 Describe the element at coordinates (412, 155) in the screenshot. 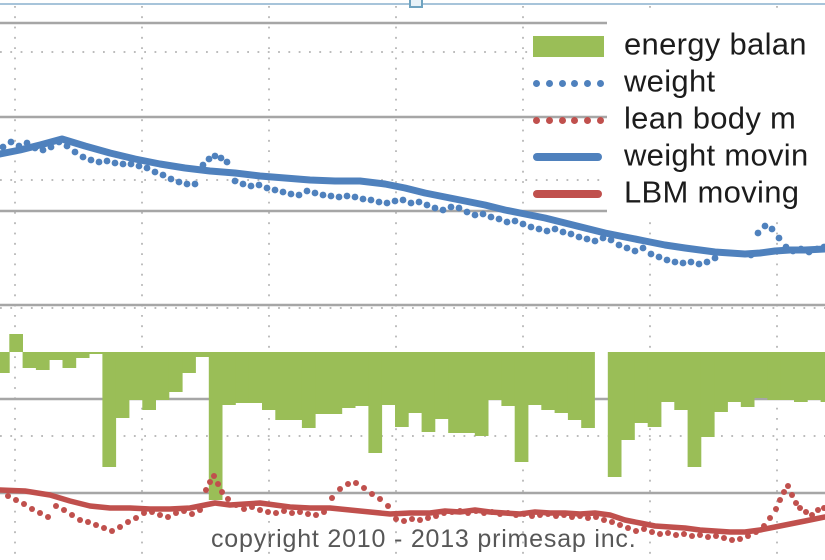

I see `legend-item-weight-movin: weight movin` at that location.